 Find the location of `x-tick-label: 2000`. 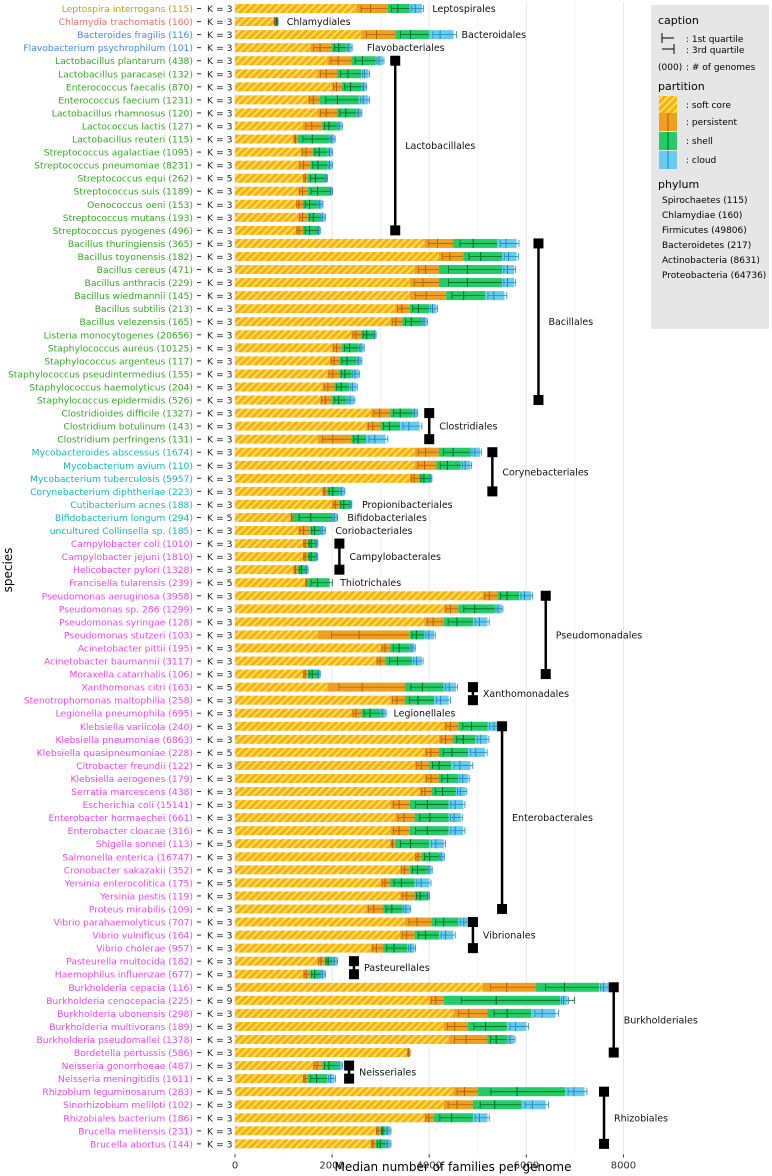

x-tick-label: 2000 is located at coordinates (331, 1165).